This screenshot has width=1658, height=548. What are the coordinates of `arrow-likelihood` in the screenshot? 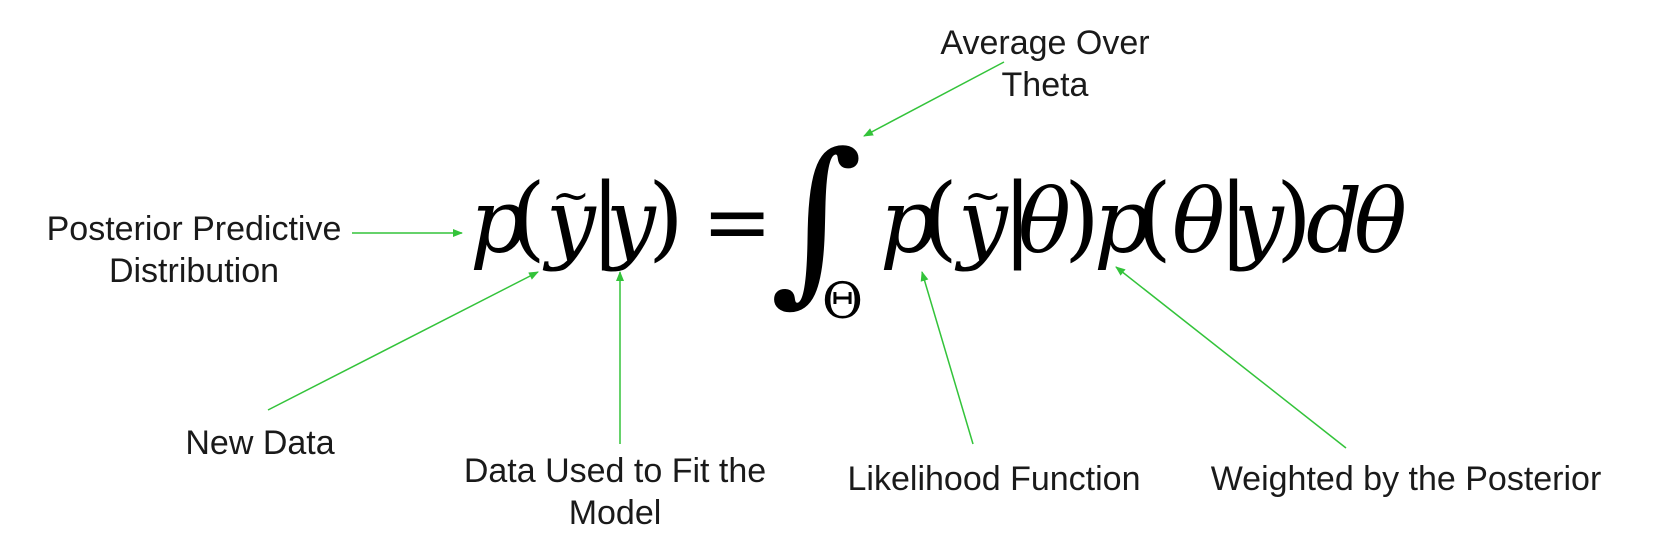 It's located at (947, 358).